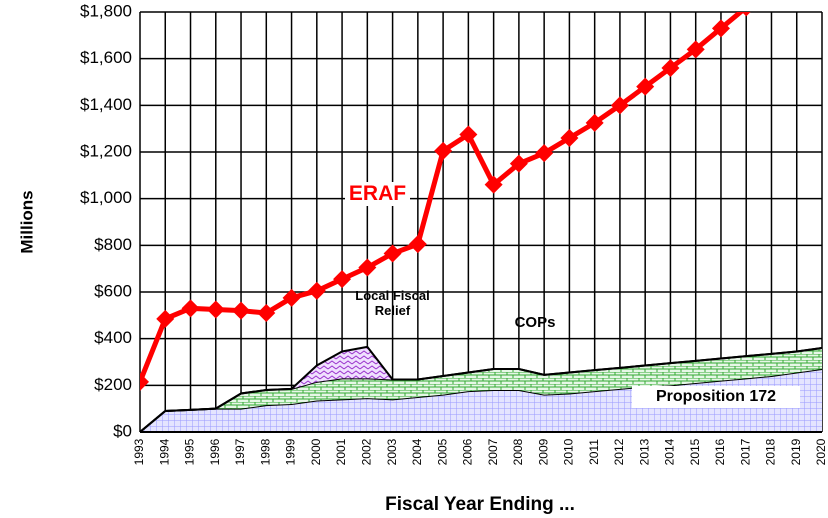 The image size is (828, 518). What do you see at coordinates (240, 451) in the screenshot?
I see `x-tick-label: 1997` at bounding box center [240, 451].